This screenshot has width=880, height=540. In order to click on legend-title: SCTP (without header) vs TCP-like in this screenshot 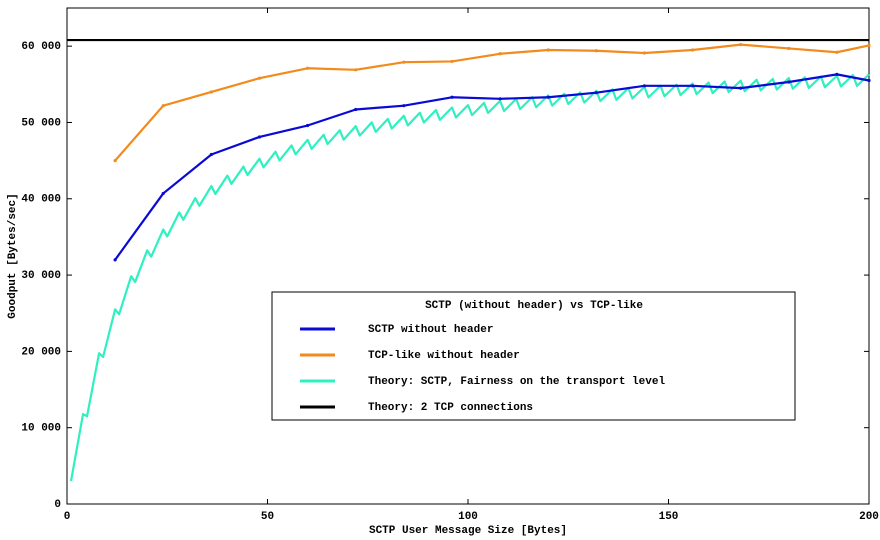, I will do `click(534, 306)`.